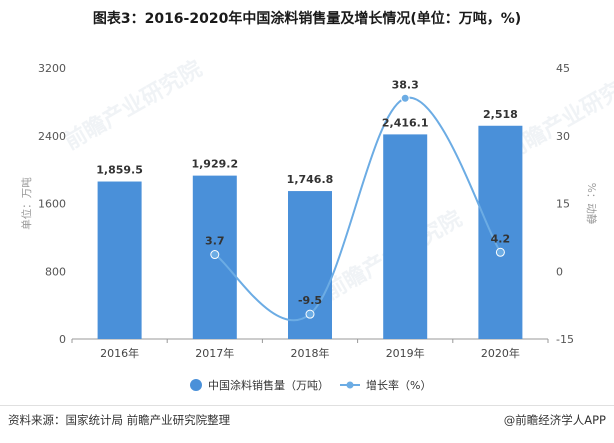 Image resolution: width=614 pixels, height=443 pixels. What do you see at coordinates (563, 68) in the screenshot?
I see `y2-tick-label: 45` at bounding box center [563, 68].